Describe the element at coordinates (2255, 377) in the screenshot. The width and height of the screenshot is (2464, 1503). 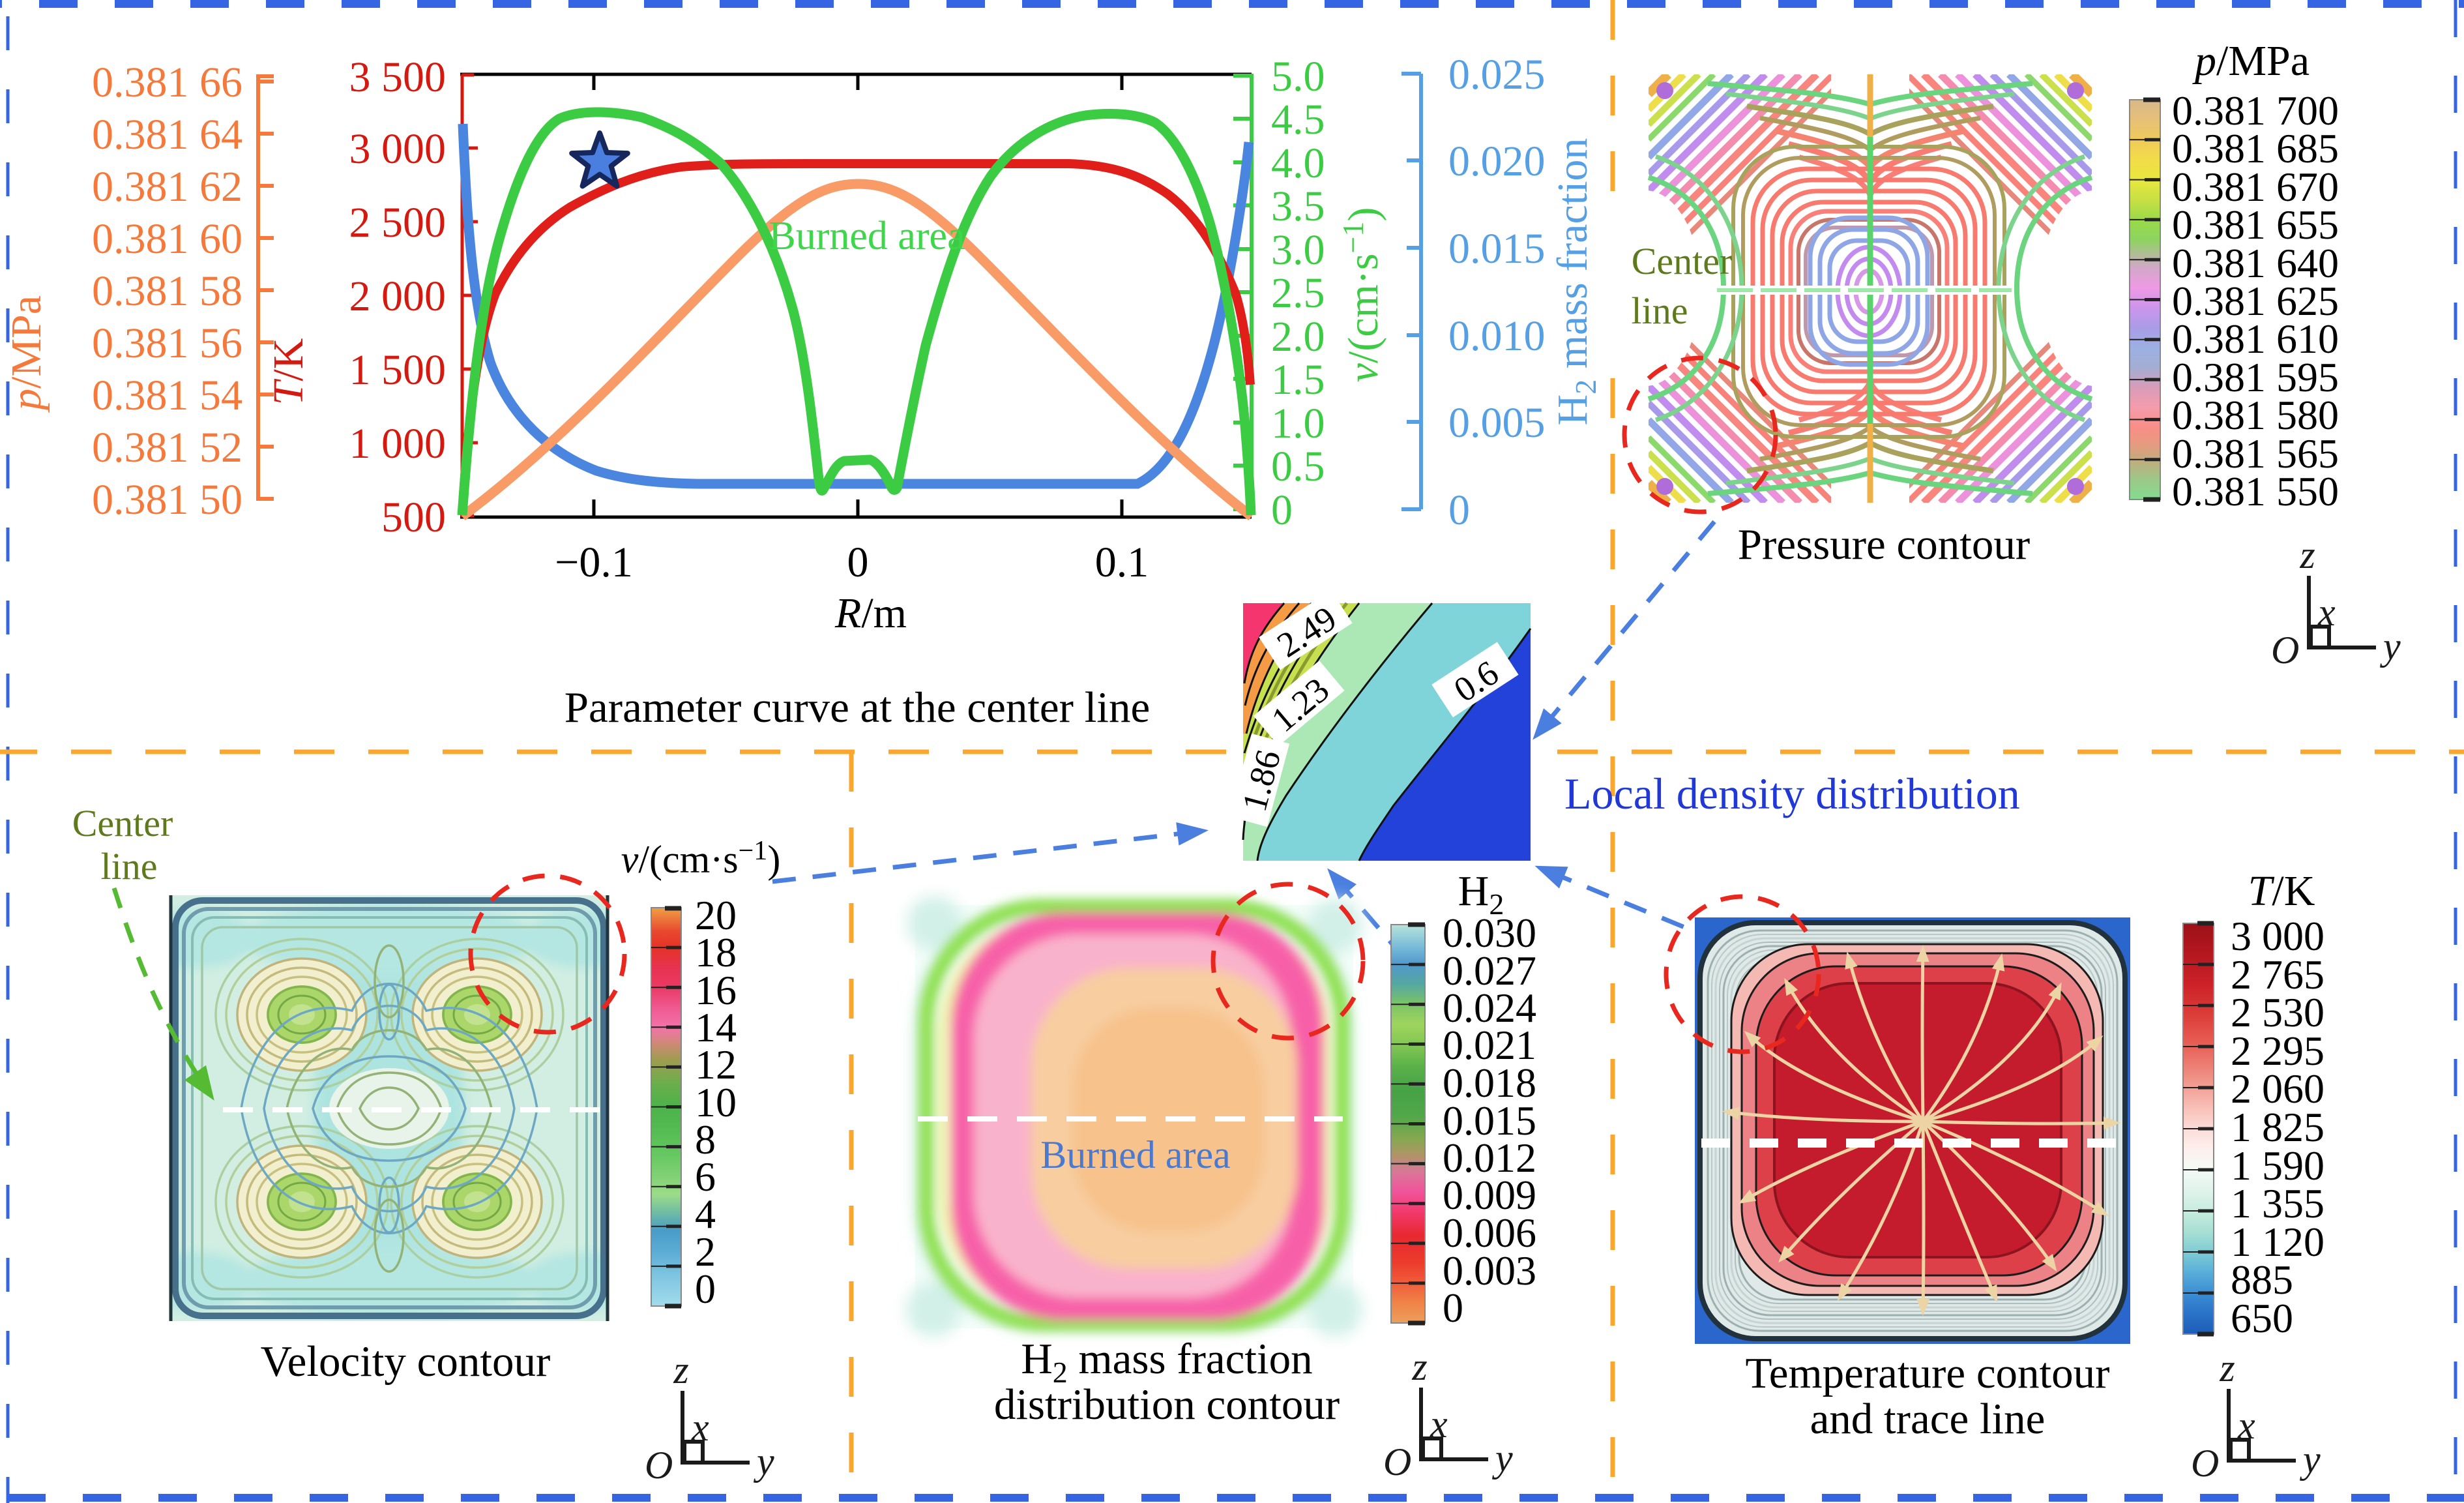
I see `svg-text: 0.381 595` at that location.